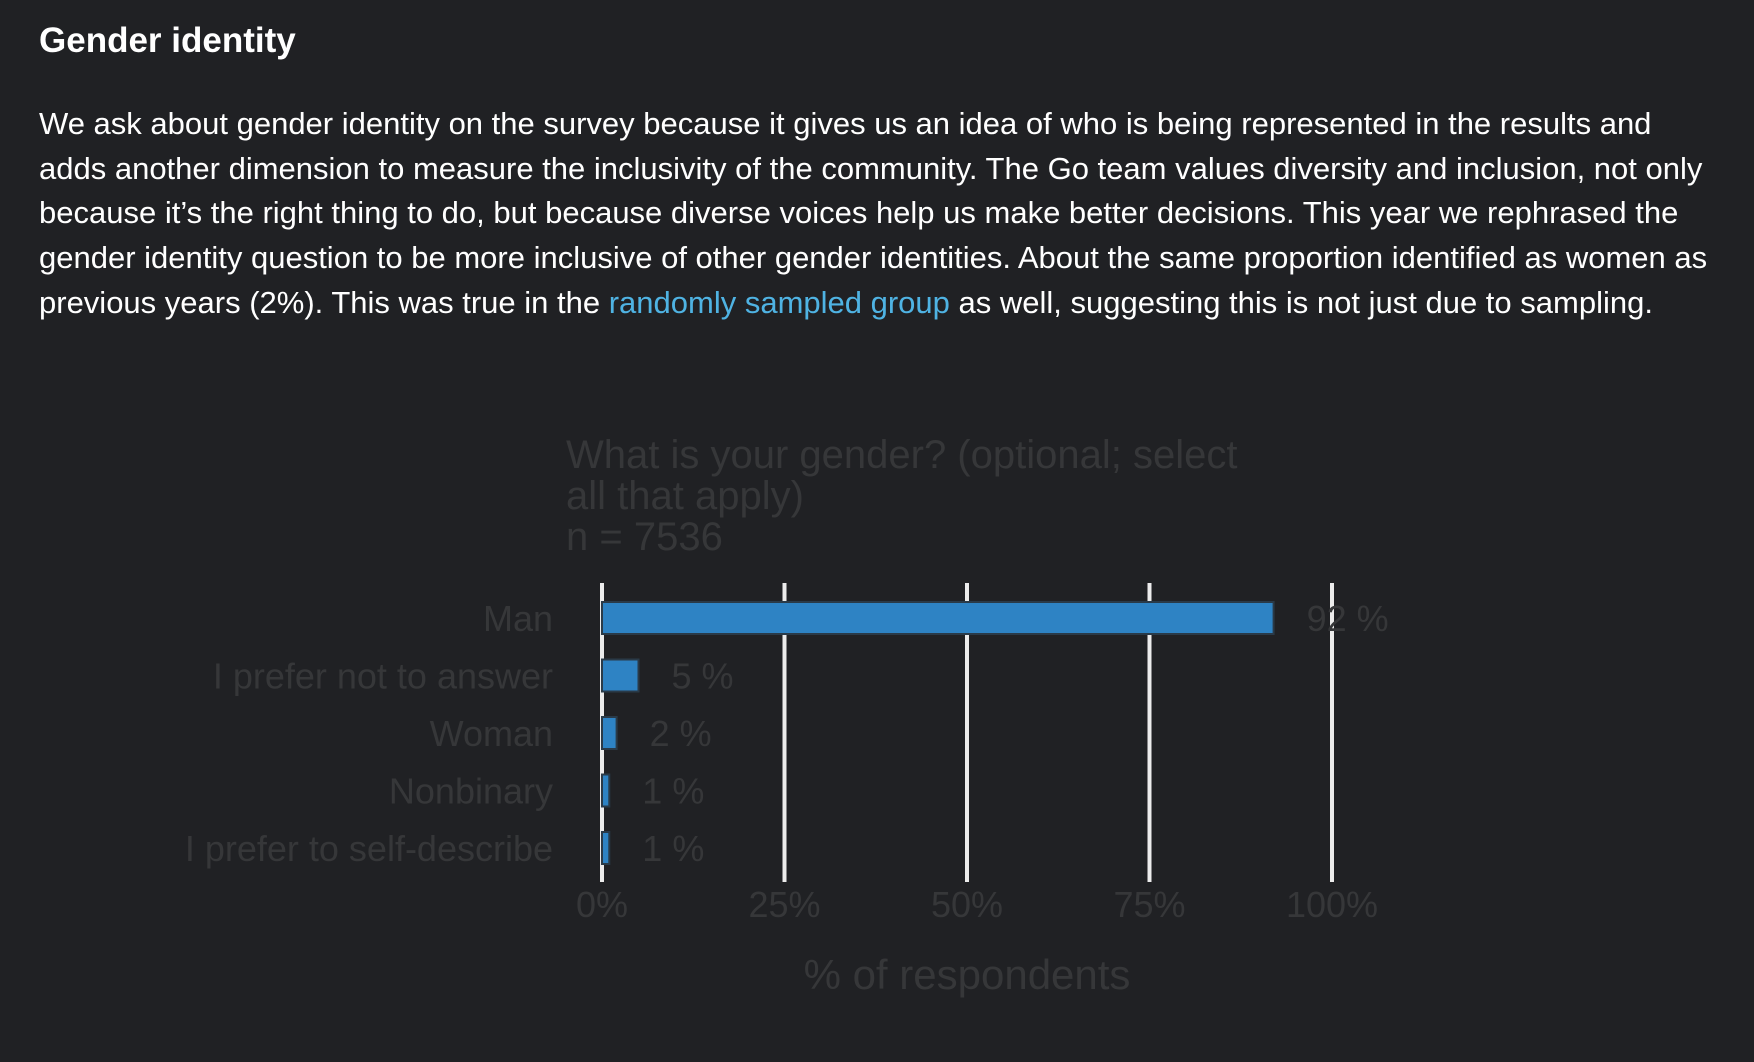  Describe the element at coordinates (681, 733) in the screenshot. I see `data-label: 2 %` at that location.